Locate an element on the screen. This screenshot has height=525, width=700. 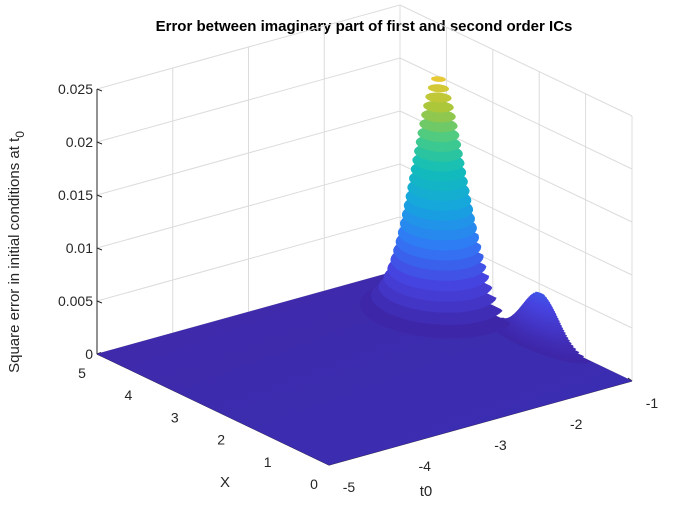
y-tick-label: 5 is located at coordinates (82, 373).